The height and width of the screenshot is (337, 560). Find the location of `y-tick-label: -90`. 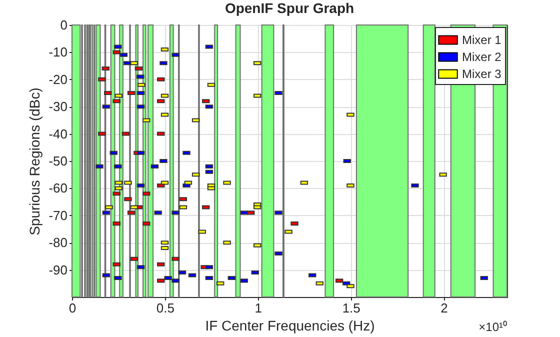

y-tick-label: -90 is located at coordinates (58, 270).